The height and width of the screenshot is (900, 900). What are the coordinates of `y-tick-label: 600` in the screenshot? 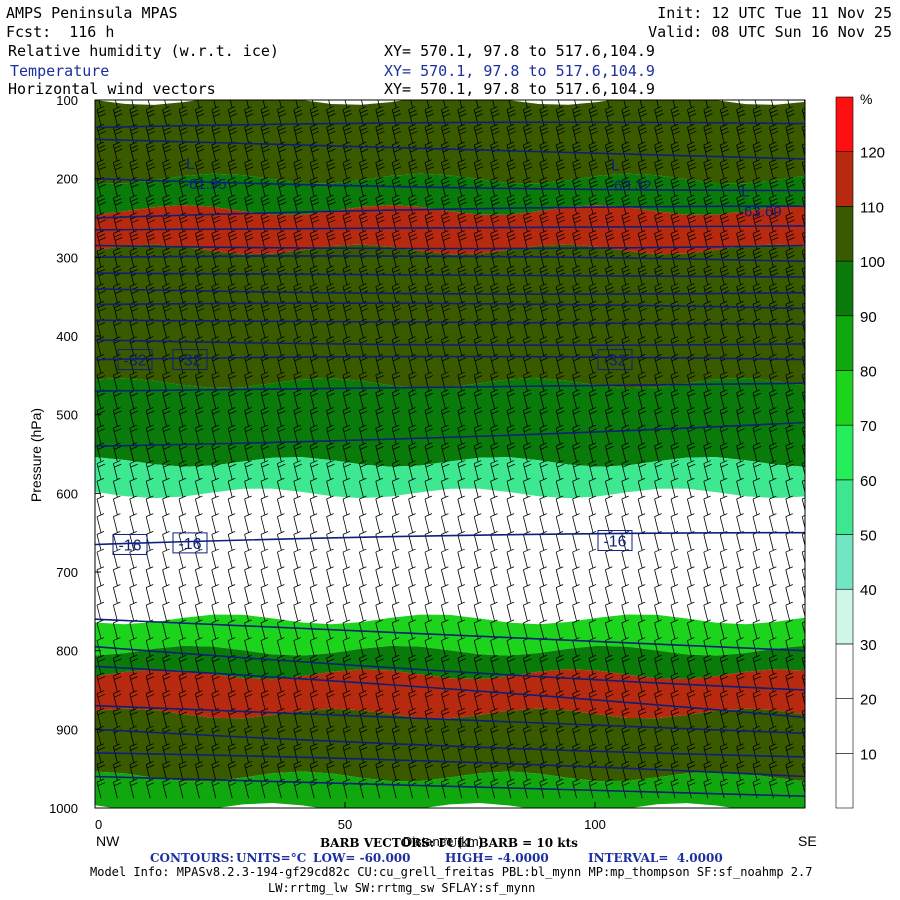 It's located at (67, 493).